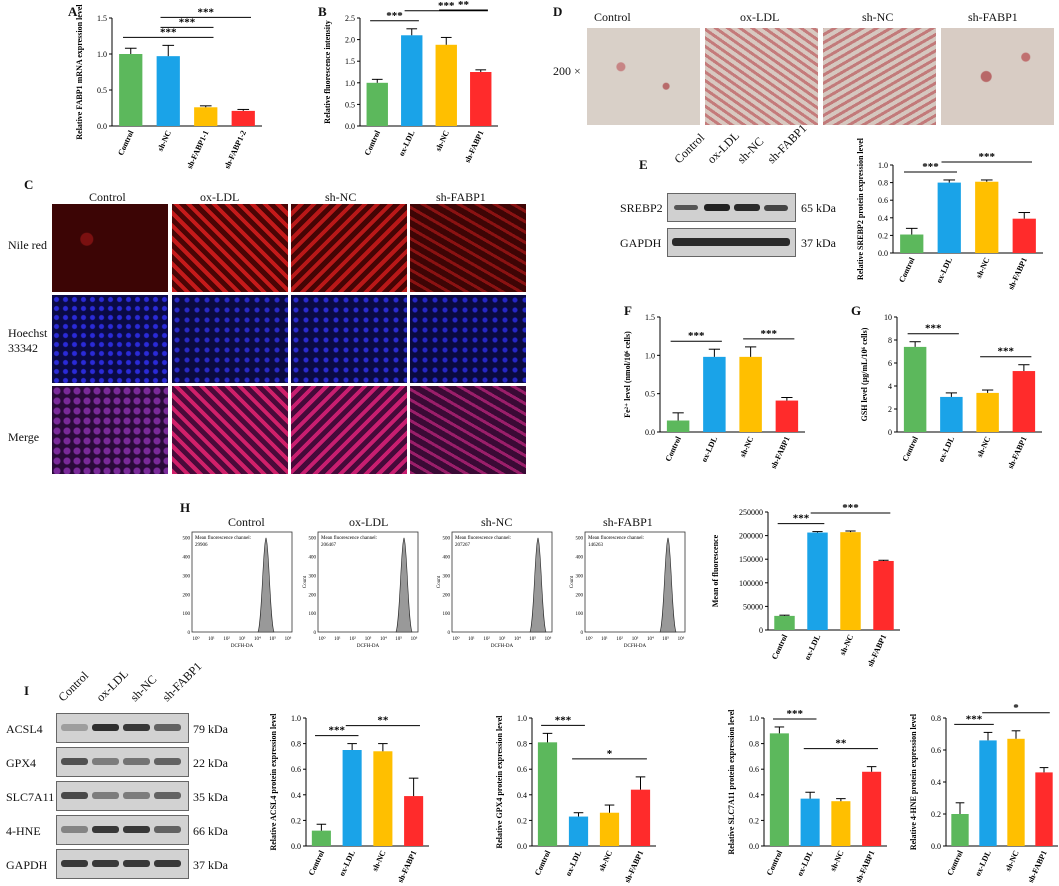  I want to click on y-tick-label: 0.5, so click(350, 104).